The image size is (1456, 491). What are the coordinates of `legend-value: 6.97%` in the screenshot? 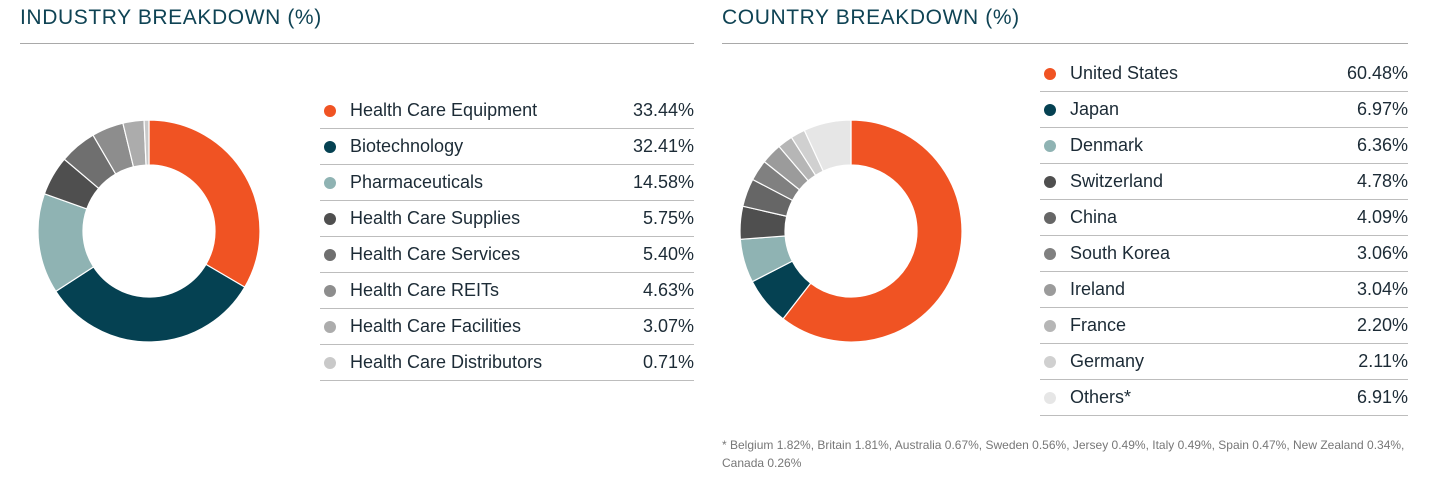 It's located at (1382, 109).